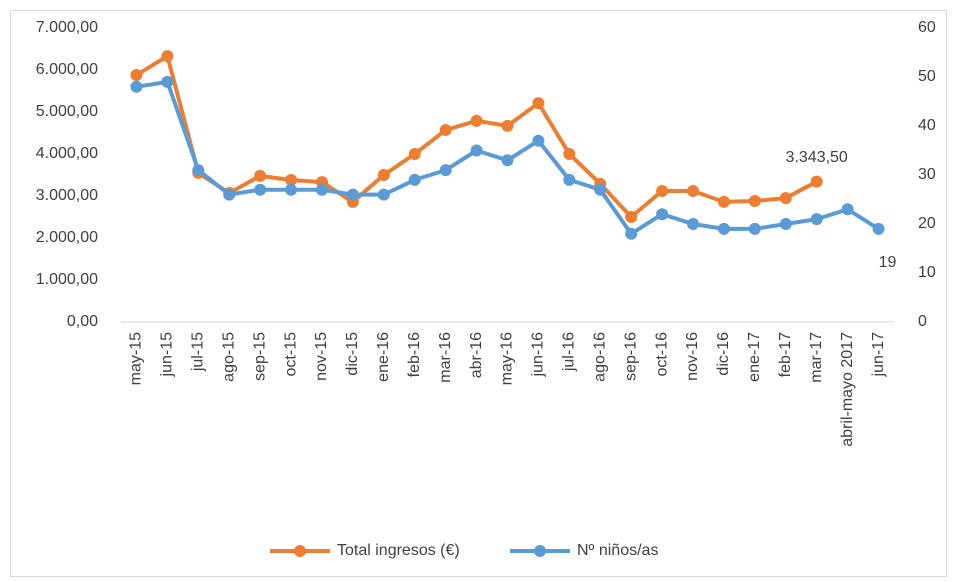  What do you see at coordinates (476, 355) in the screenshot?
I see `x-tick-label: abr-16` at bounding box center [476, 355].